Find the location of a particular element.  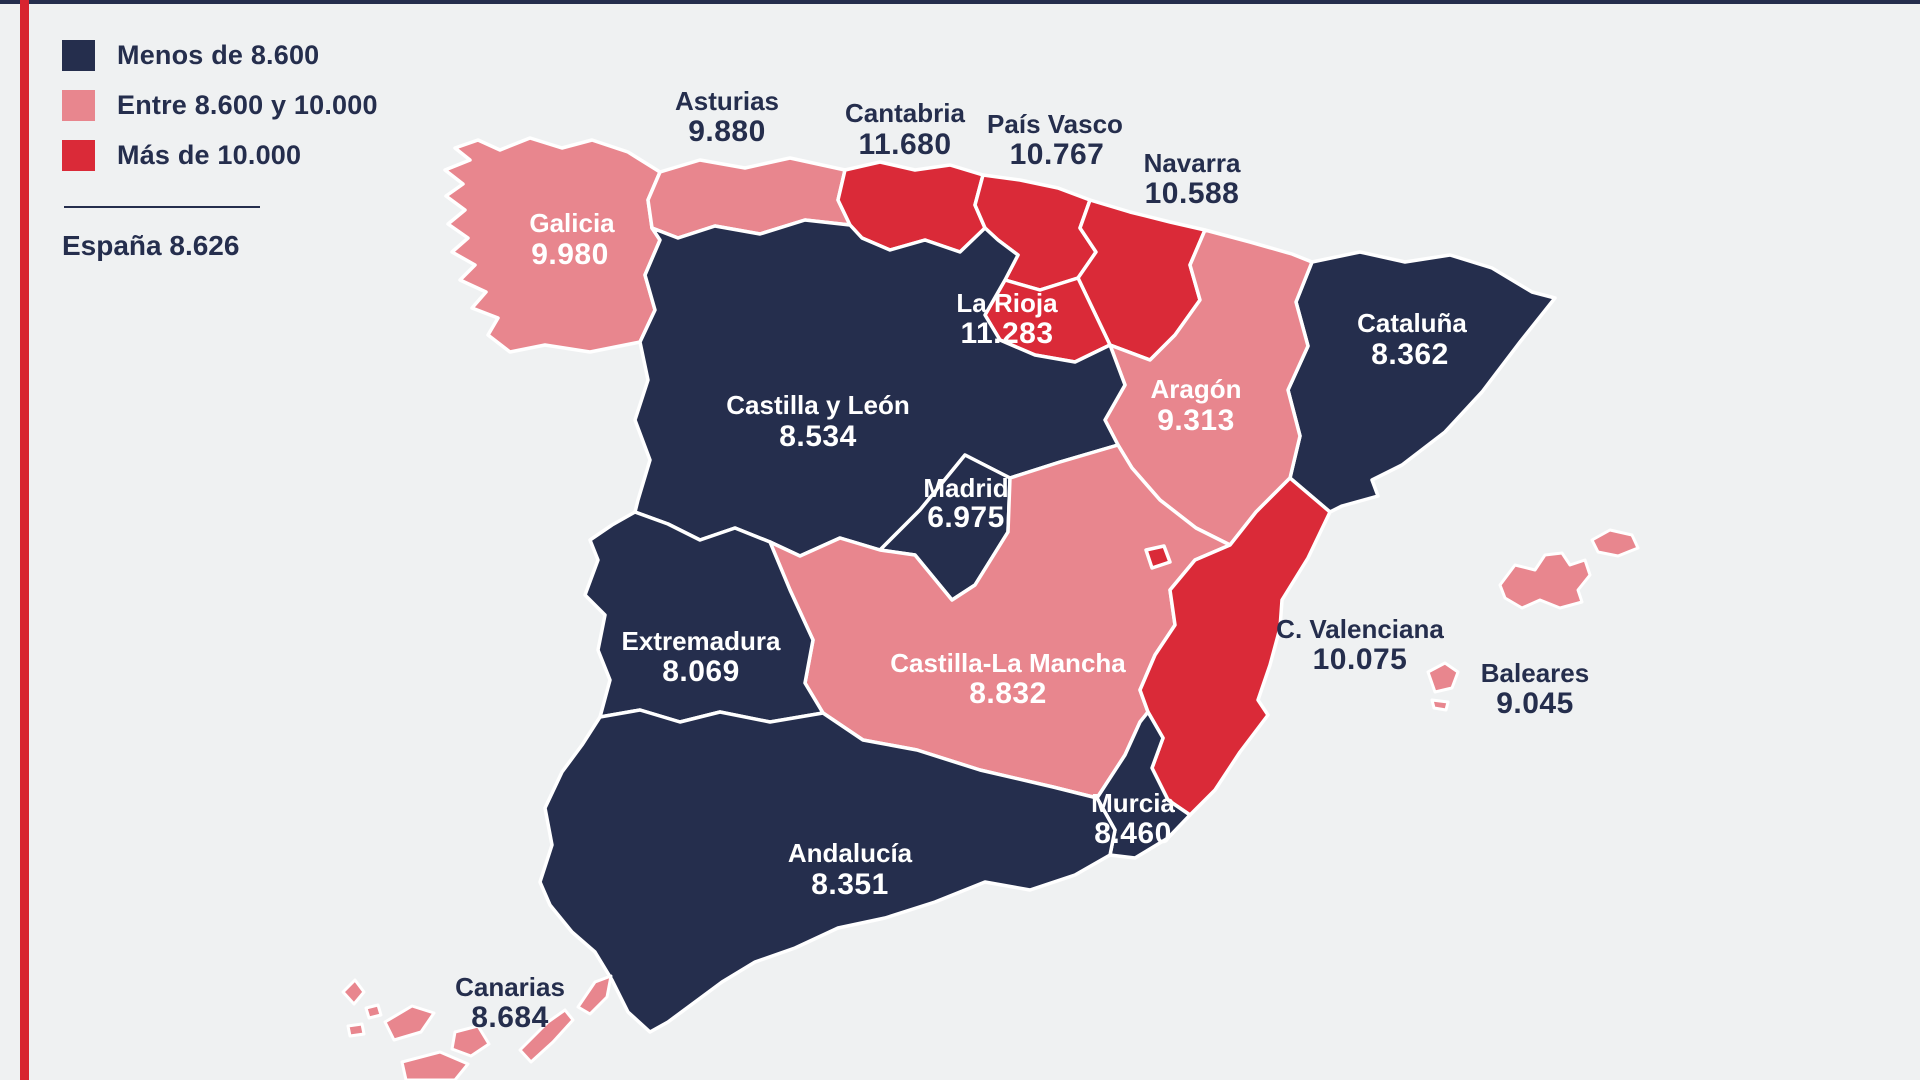

label-c-valenciana: C. Valenciana 10.075 is located at coordinates (1360, 645).